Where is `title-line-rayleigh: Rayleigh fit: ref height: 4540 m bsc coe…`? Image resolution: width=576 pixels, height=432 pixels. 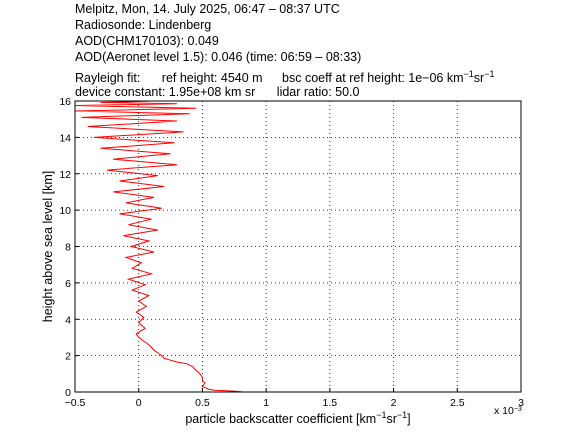
title-line-rayleigh: Rayleigh fit: ref height: 4540 m bsc coe… is located at coordinates (284, 77).